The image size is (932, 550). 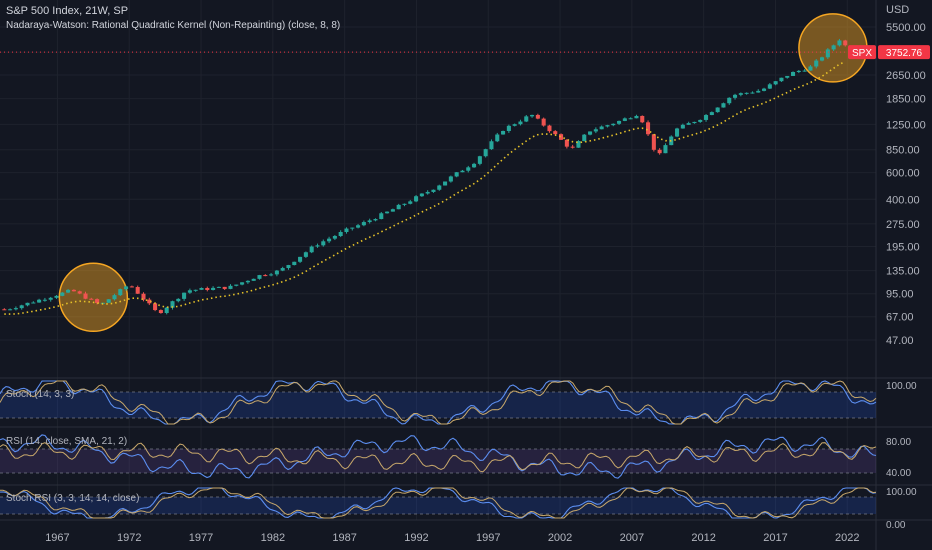 What do you see at coordinates (903, 272) in the screenshot?
I see `y-tick-label: 135.00` at bounding box center [903, 272].